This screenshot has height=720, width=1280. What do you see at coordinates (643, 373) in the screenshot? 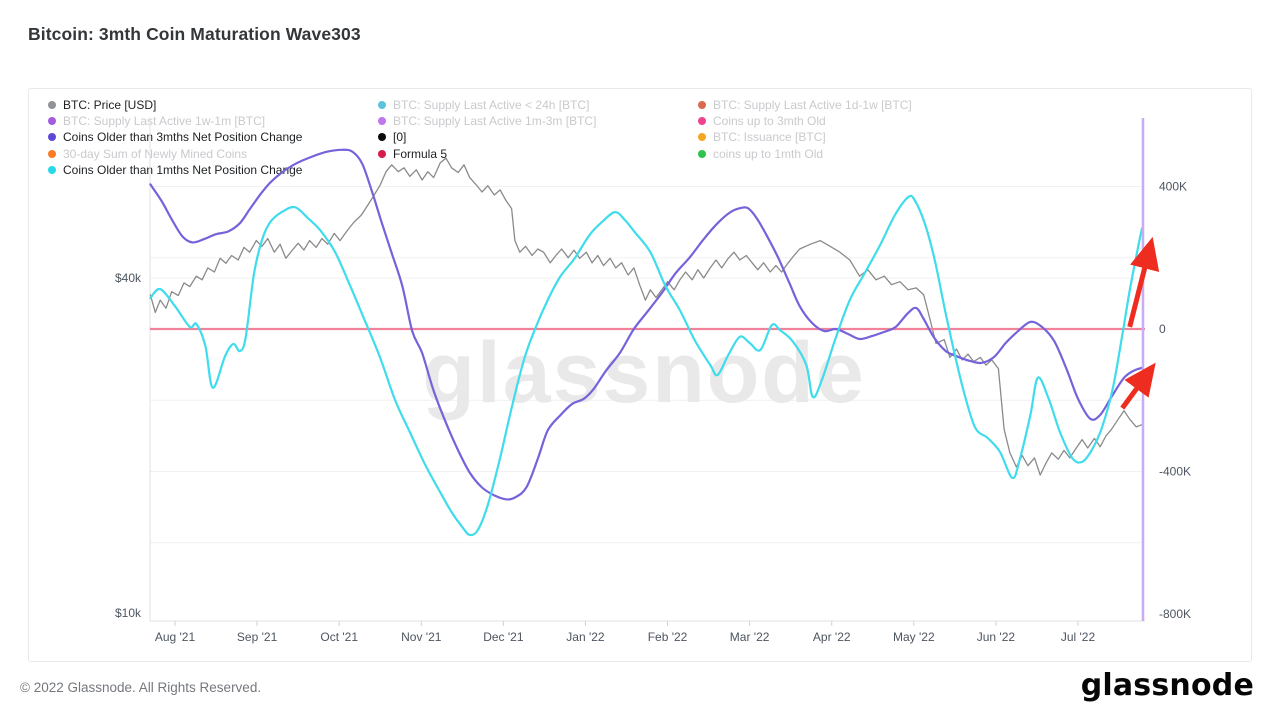
I see `watermark: glassnode` at bounding box center [643, 373].